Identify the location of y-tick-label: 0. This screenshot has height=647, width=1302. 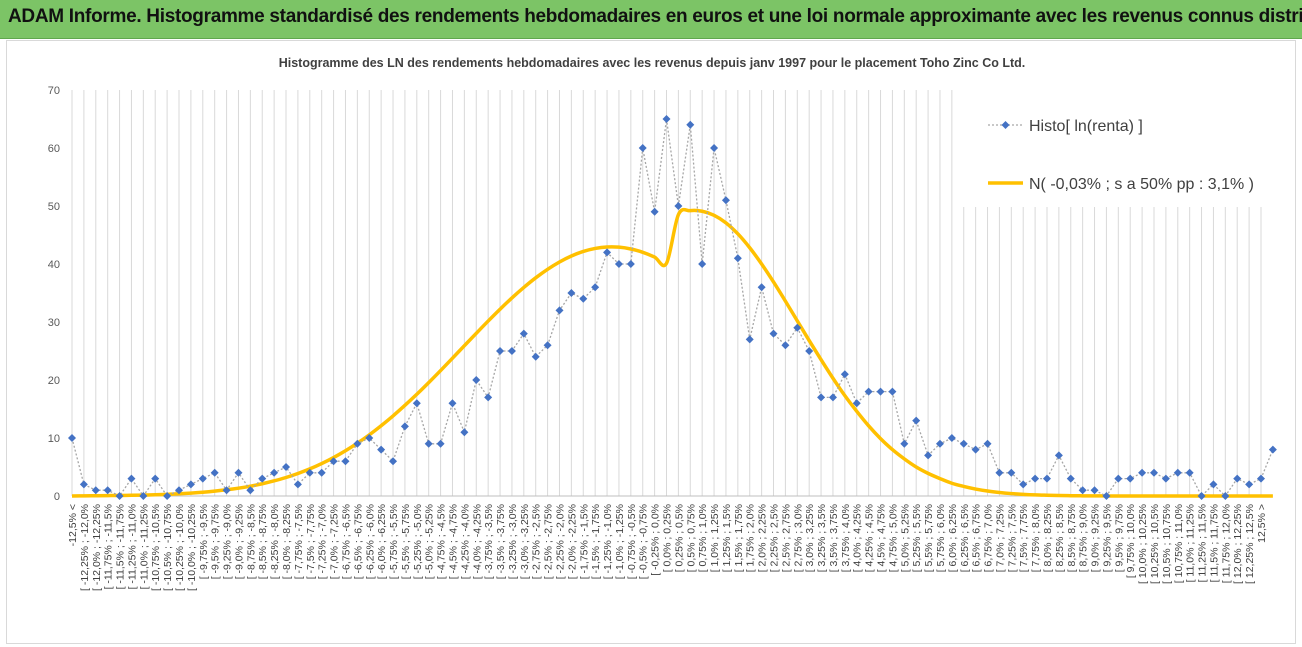
(57, 497).